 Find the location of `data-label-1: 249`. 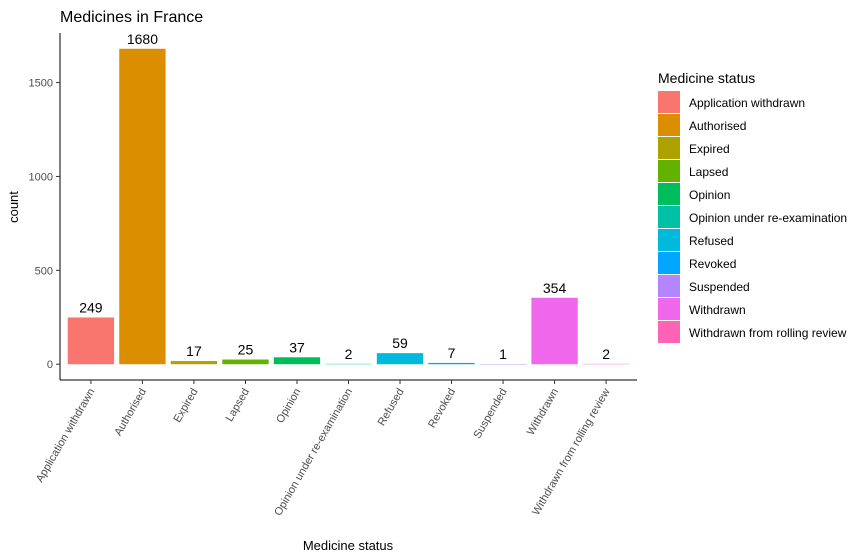

data-label-1: 249 is located at coordinates (91, 307).